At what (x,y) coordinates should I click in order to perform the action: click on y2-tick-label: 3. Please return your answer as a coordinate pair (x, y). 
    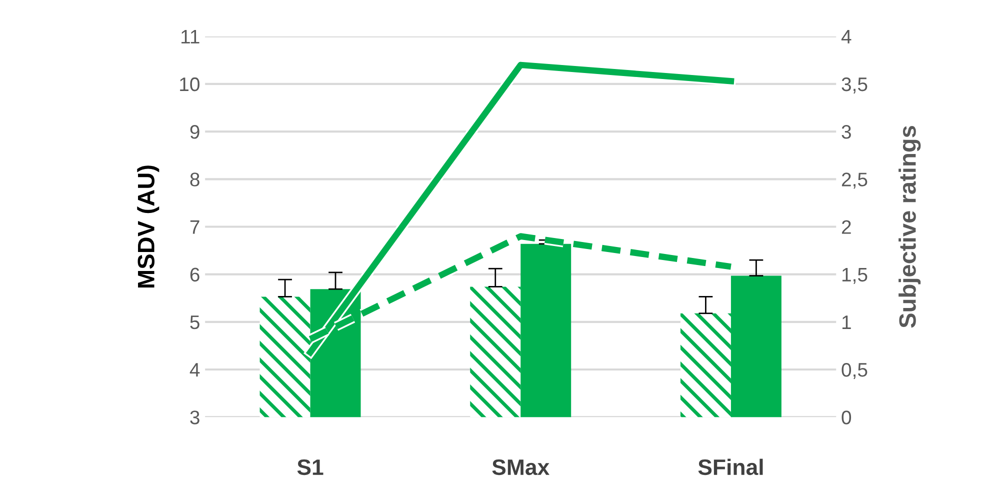
    Looking at the image, I should click on (846, 132).